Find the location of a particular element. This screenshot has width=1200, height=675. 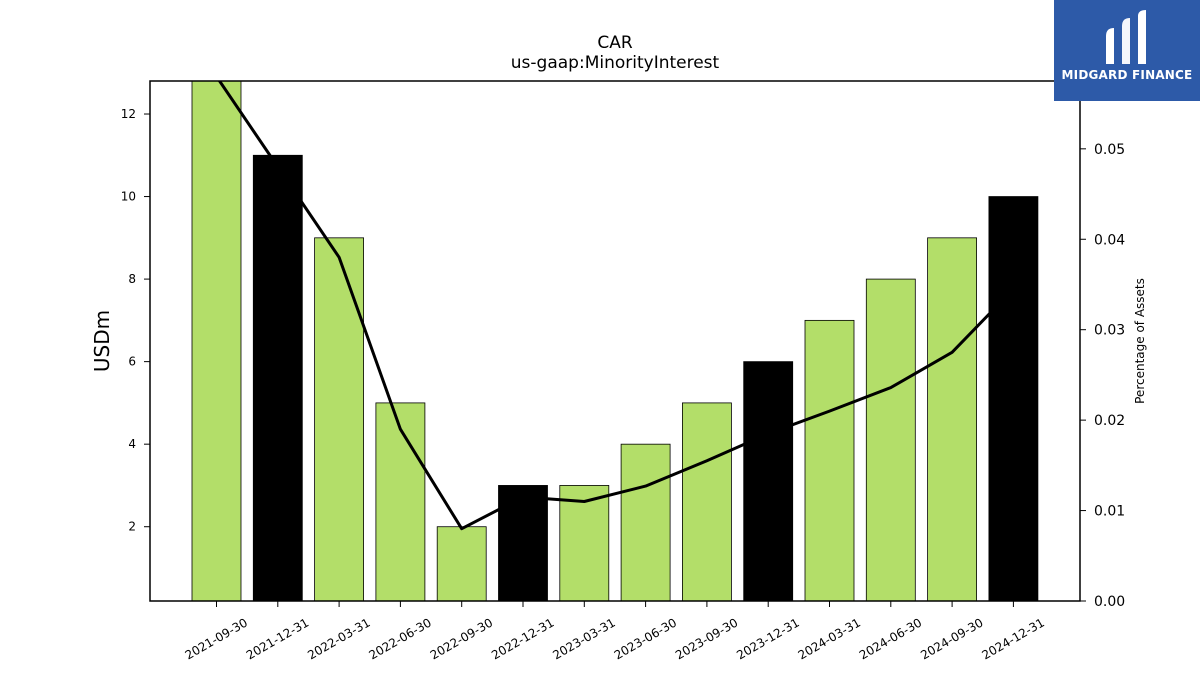

x-tick-label: 2024-12-31 is located at coordinates (1012, 638).